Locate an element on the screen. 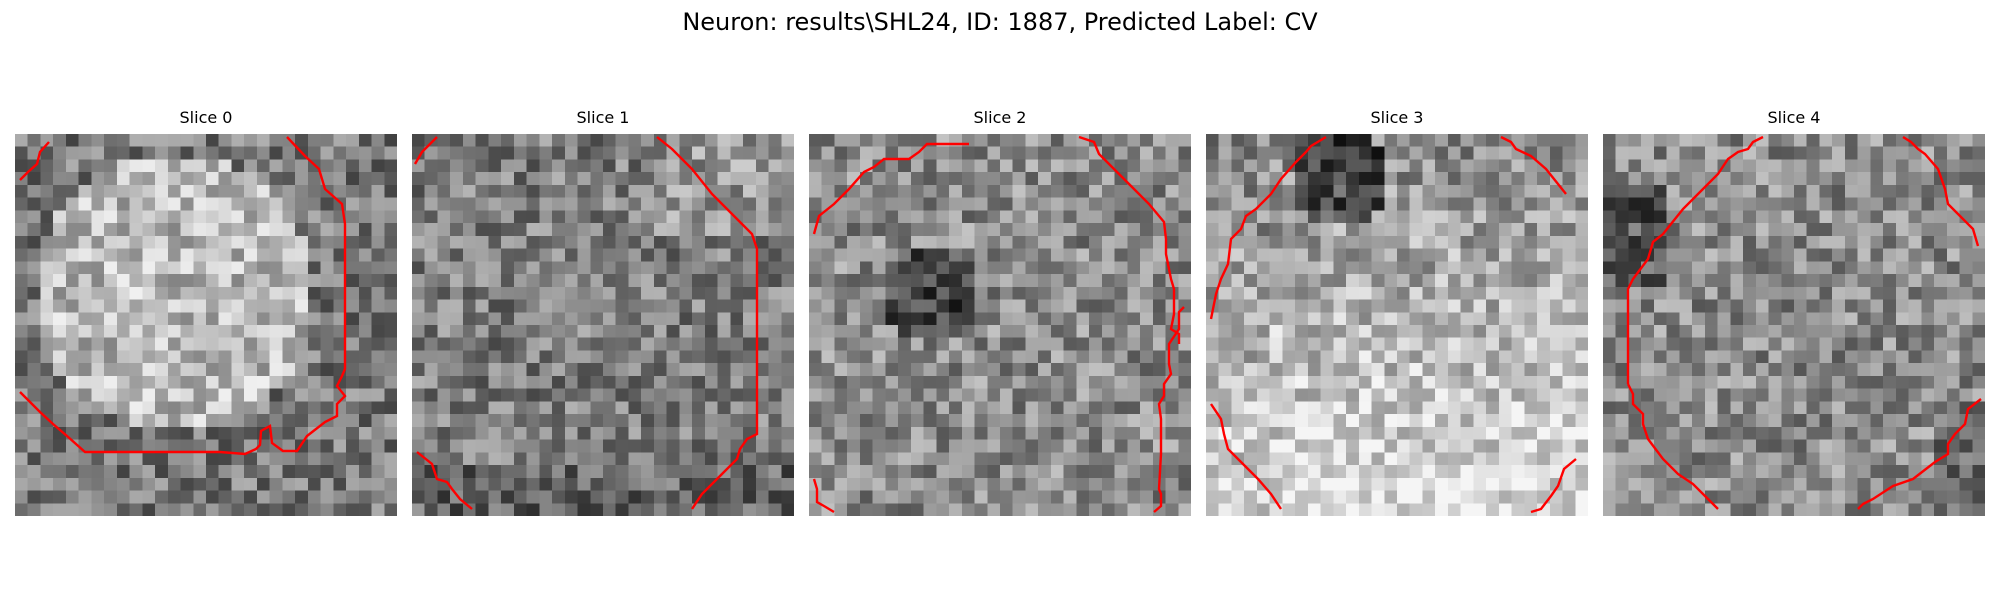  slice-panel-3: Slice 3 is located at coordinates (1397, 312).